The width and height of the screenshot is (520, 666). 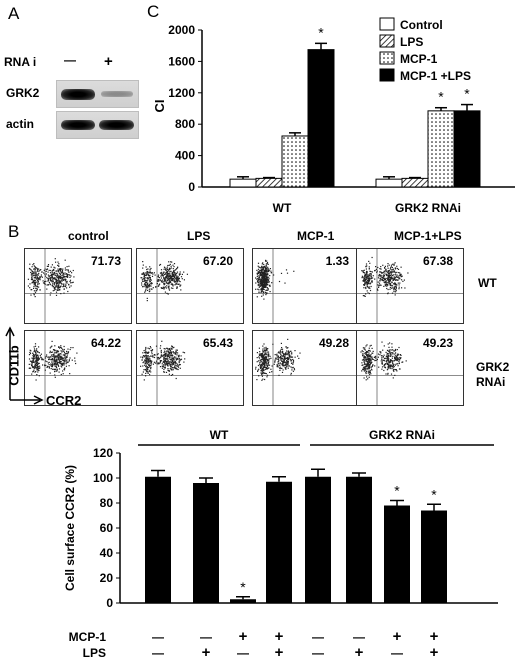 I want to click on y-tick-label: 400, so click(x=185, y=156).